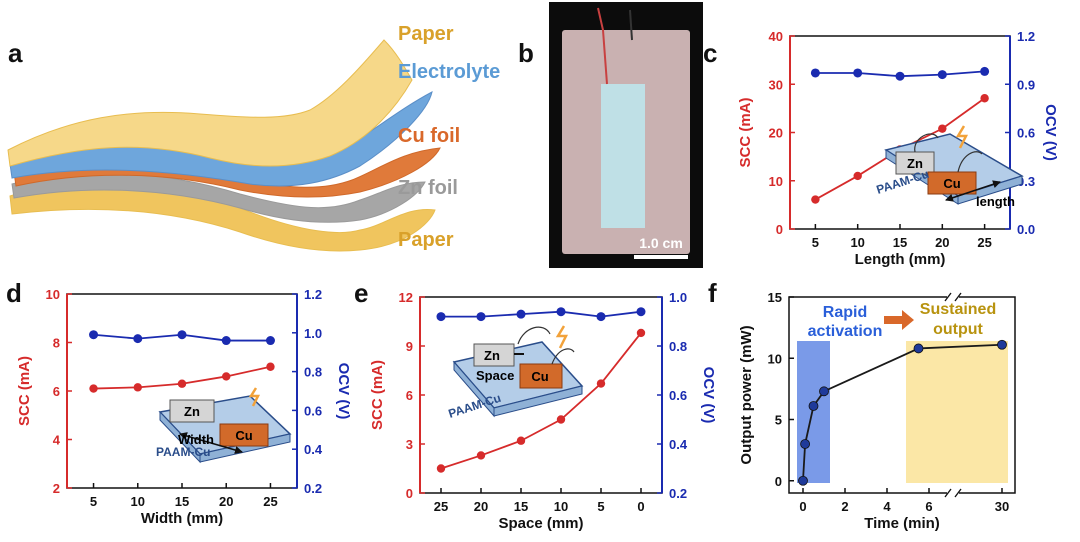 Image resolution: width=1080 pixels, height=542 pixels. What do you see at coordinates (409, 395) in the screenshot?
I see `y-tick-label: 6` at bounding box center [409, 395].